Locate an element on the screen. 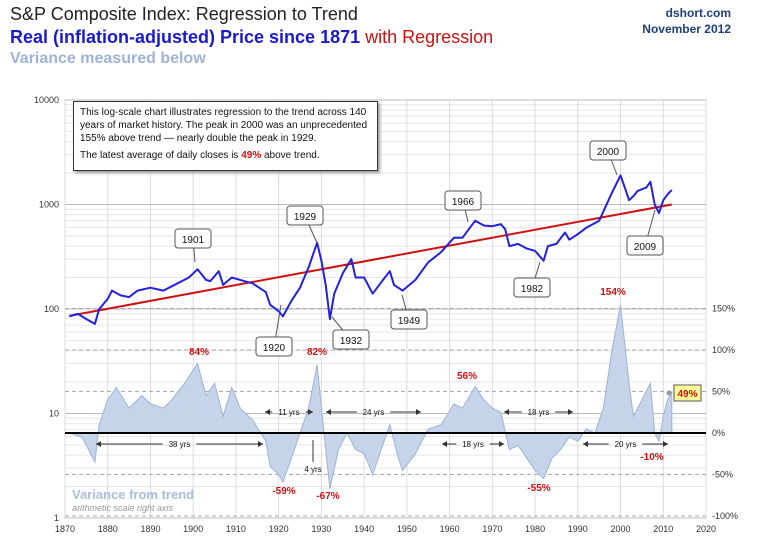 The image size is (759, 552). y-tick-label-left: 1 is located at coordinates (56, 518).